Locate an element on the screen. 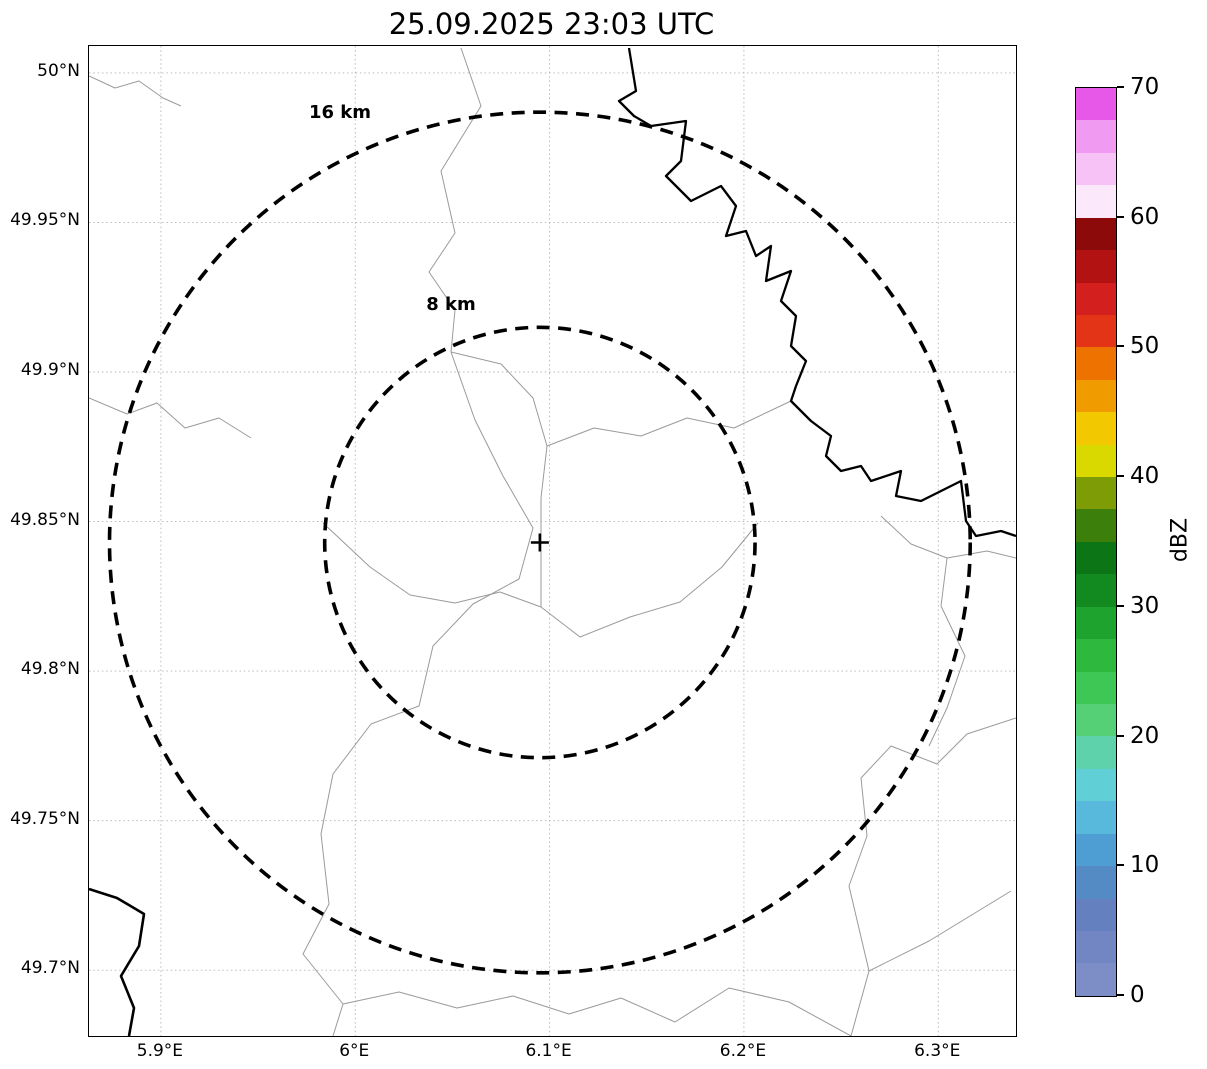  y-tick-label: 50°N is located at coordinates (58, 70).